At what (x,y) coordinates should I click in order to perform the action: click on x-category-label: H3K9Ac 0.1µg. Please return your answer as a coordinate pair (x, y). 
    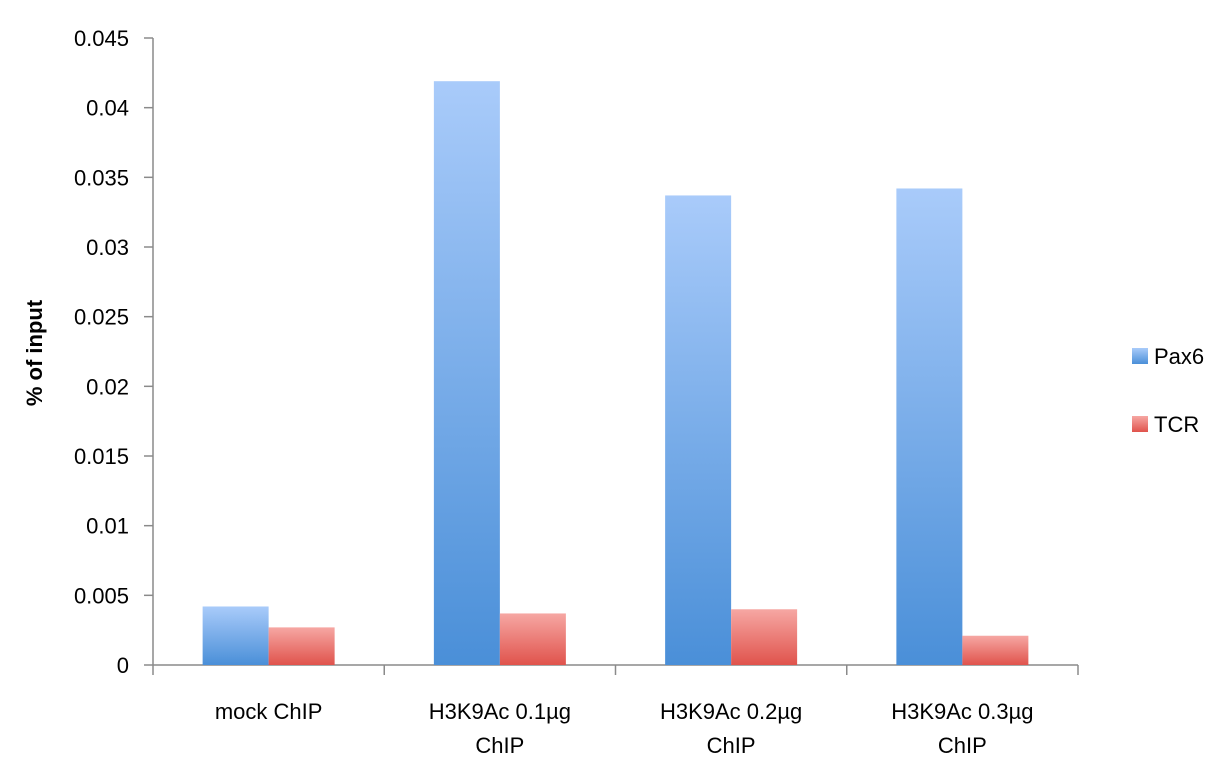
    Looking at the image, I should click on (500, 711).